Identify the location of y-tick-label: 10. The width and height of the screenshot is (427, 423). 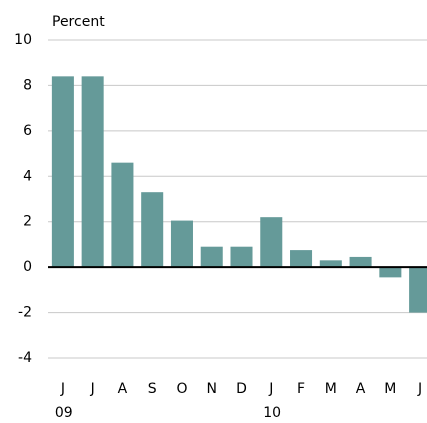
(23, 40).